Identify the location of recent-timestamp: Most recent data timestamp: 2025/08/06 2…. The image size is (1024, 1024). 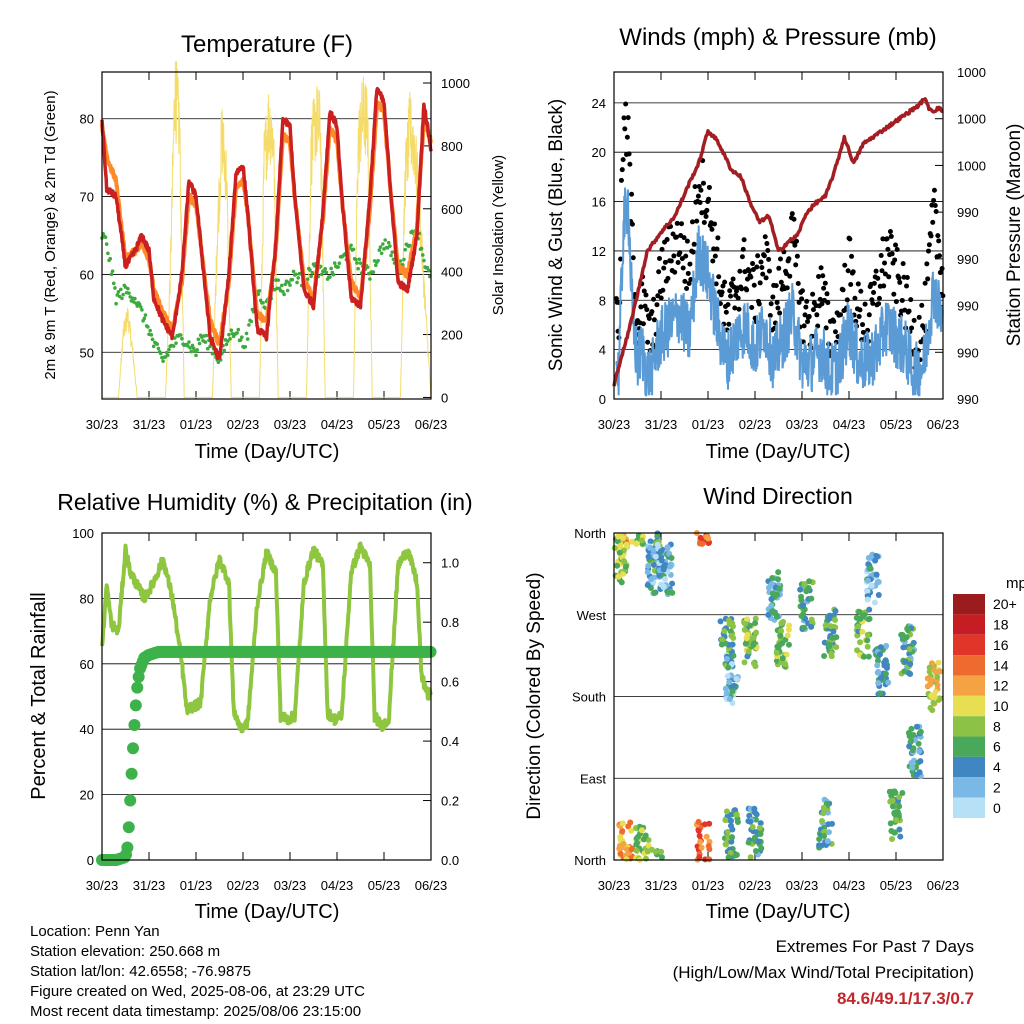
(196, 1011).